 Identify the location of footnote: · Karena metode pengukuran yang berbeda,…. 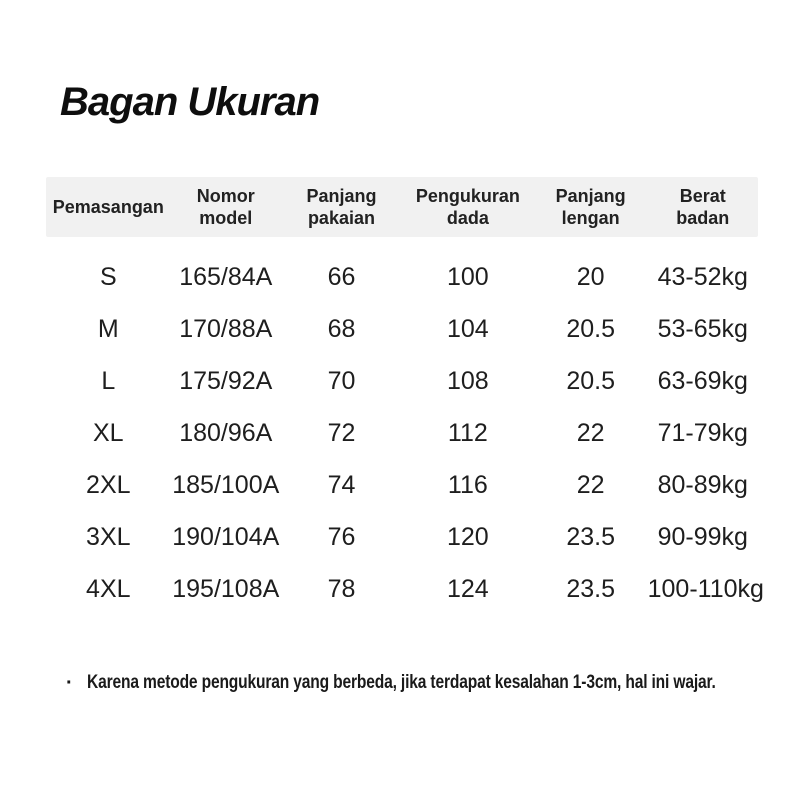
(426, 683).